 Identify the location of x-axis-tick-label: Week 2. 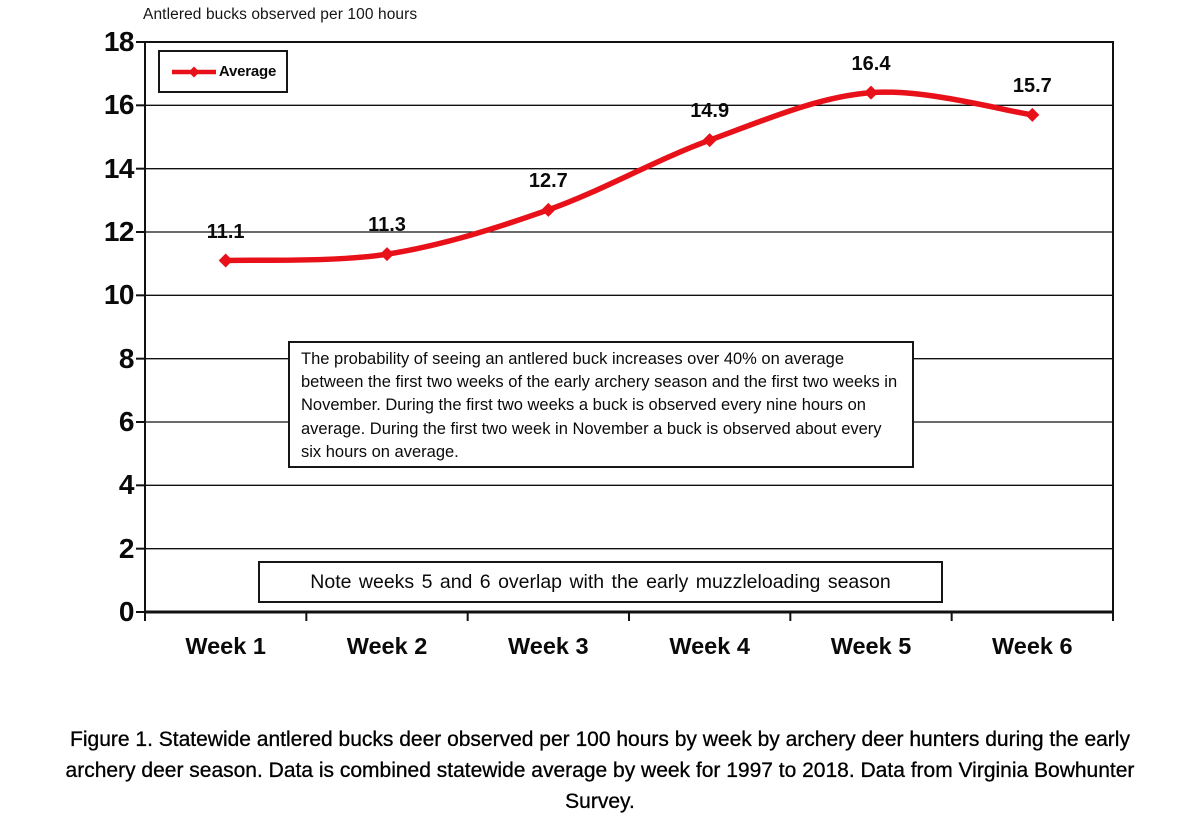
(387, 646).